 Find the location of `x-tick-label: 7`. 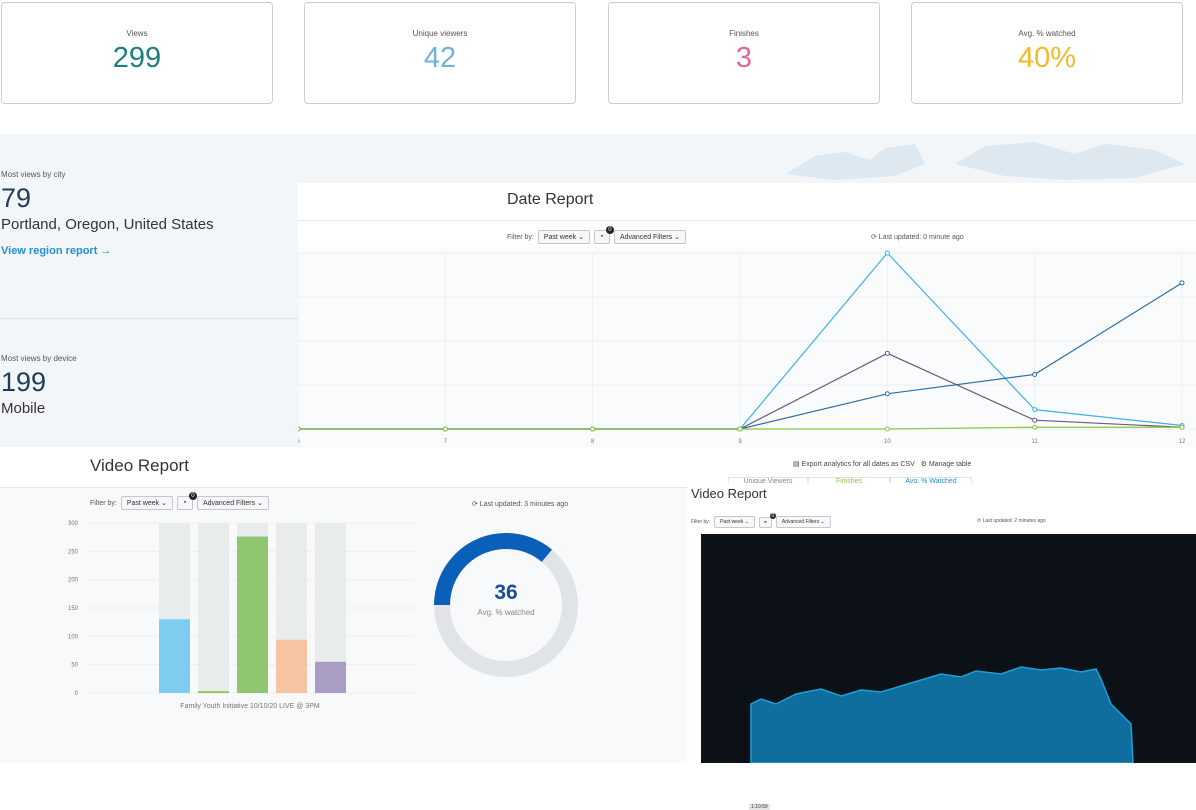

x-tick-label: 7 is located at coordinates (446, 442).